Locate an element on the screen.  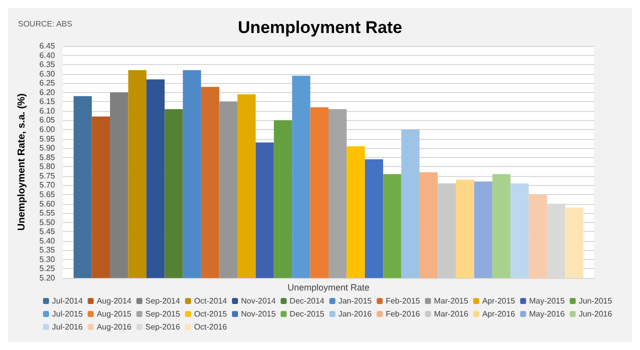
legend-label: Jun-2016 is located at coordinates (595, 314).